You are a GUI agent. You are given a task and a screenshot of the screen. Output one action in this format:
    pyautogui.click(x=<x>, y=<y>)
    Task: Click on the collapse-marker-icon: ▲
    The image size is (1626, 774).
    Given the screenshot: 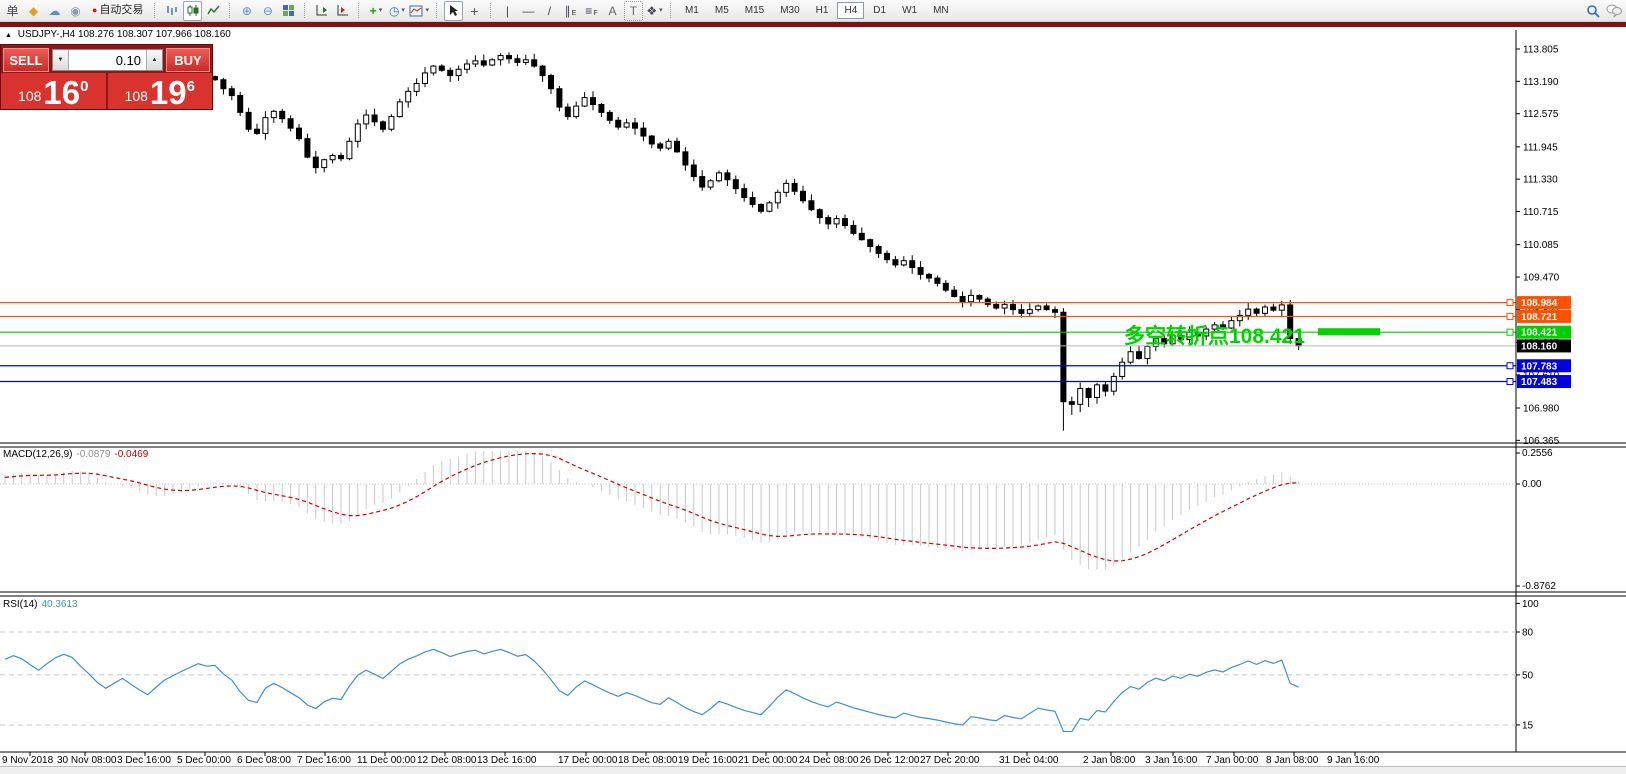 What is the action you would take?
    pyautogui.click(x=8, y=35)
    